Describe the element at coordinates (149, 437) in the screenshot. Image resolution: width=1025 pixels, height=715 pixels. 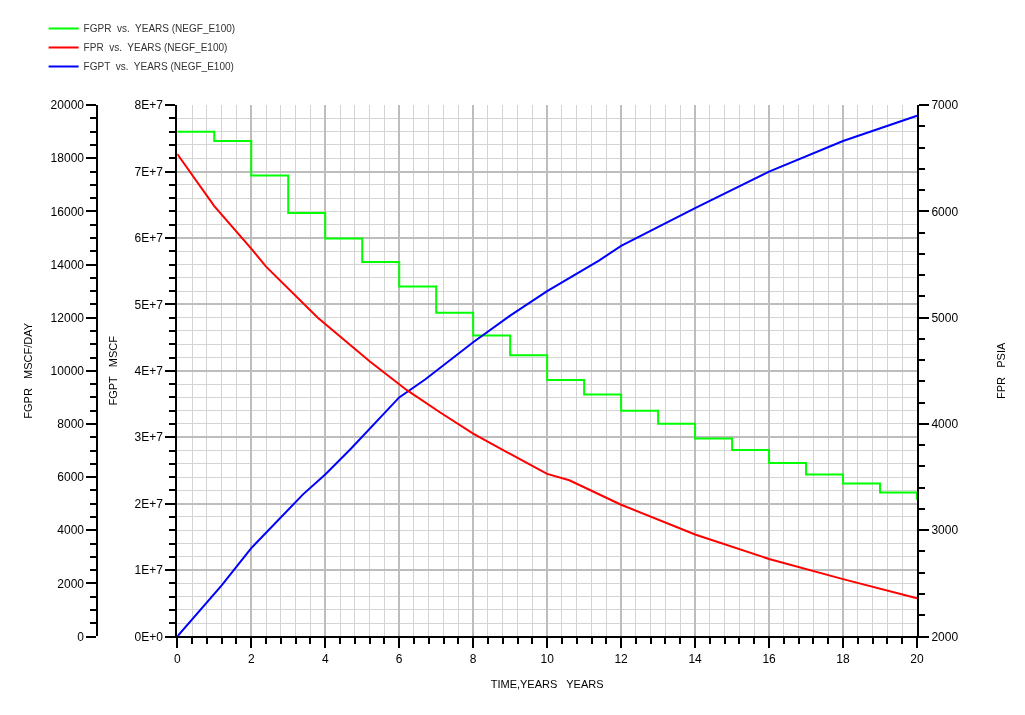
I see `y2-tick-label: 3E+7` at that location.